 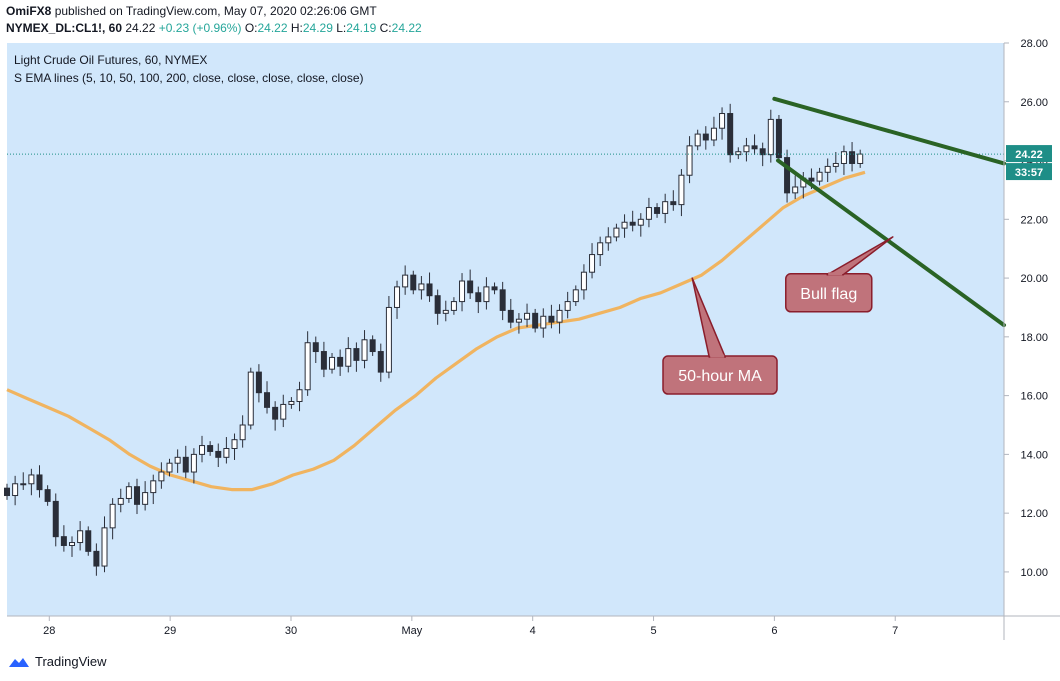 I want to click on upper-trend-line, so click(x=889, y=131).